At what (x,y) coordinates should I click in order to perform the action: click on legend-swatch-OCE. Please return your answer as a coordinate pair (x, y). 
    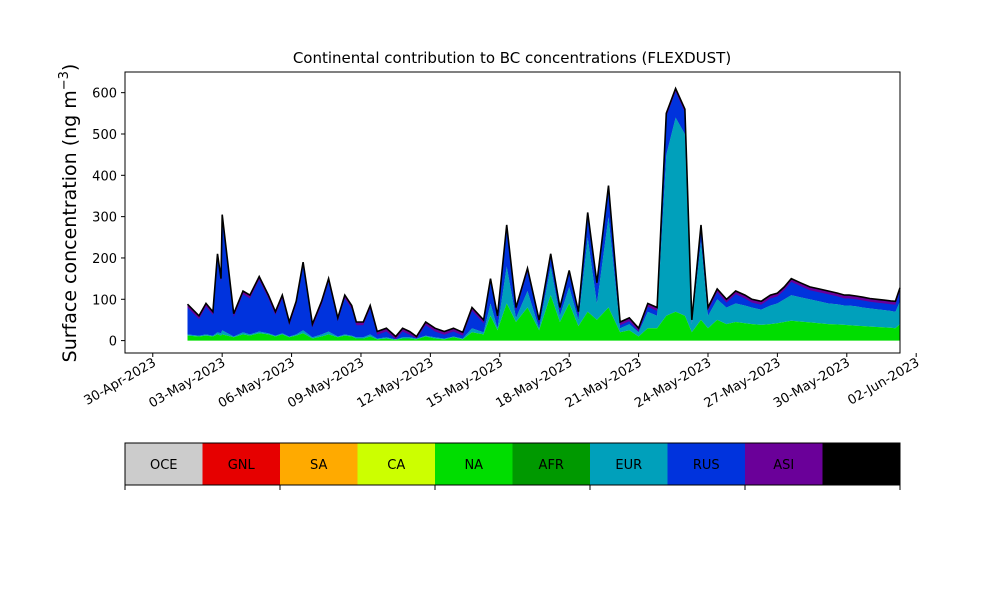
    Looking at the image, I should click on (164, 464).